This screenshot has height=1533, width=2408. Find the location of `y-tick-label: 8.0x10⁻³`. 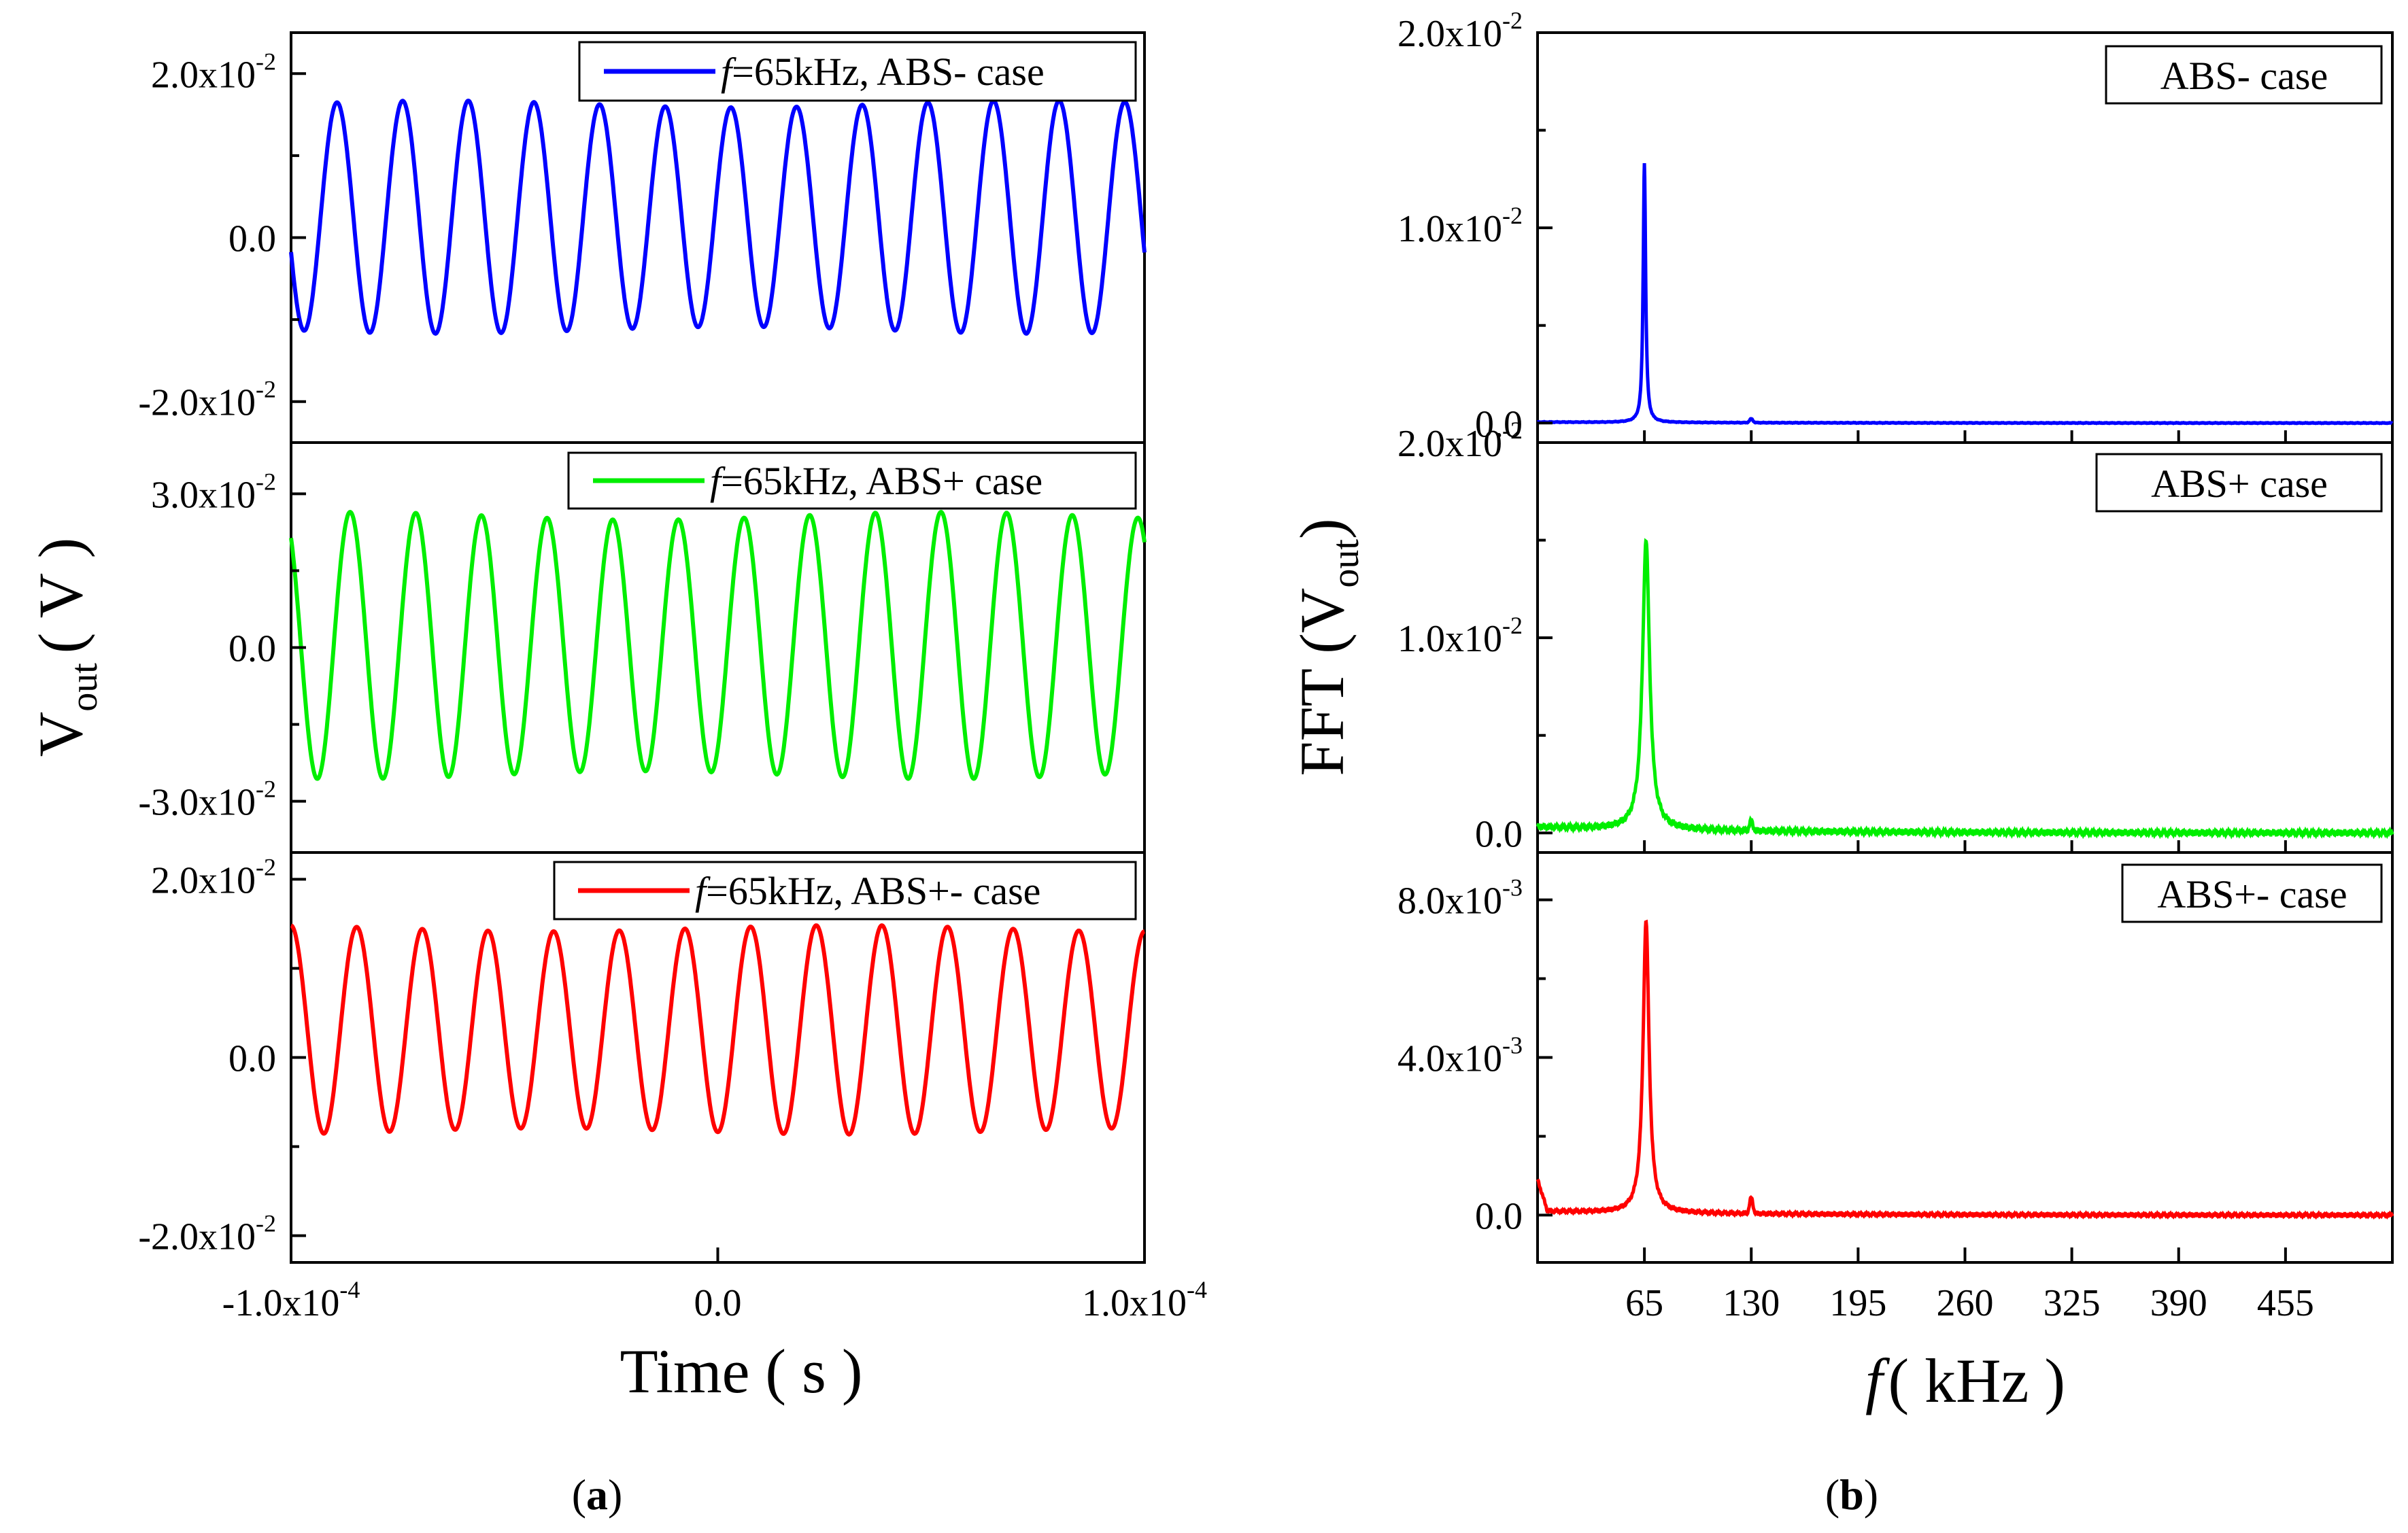

y-tick-label: 8.0x10⁻³ is located at coordinates (1460, 898).